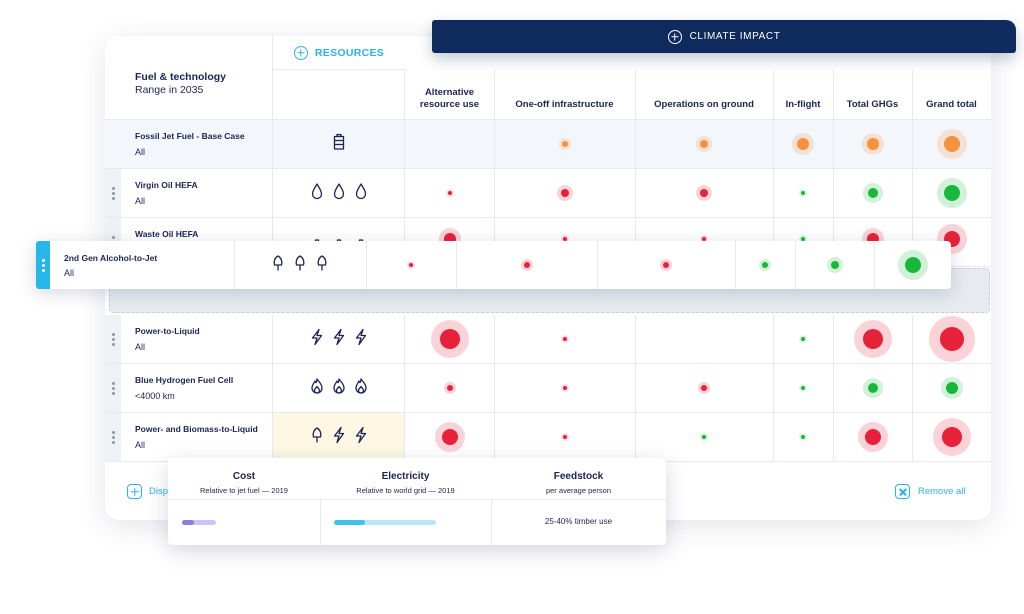 The image size is (1024, 614). Describe the element at coordinates (134, 491) in the screenshot. I see `add-square-icon` at that location.